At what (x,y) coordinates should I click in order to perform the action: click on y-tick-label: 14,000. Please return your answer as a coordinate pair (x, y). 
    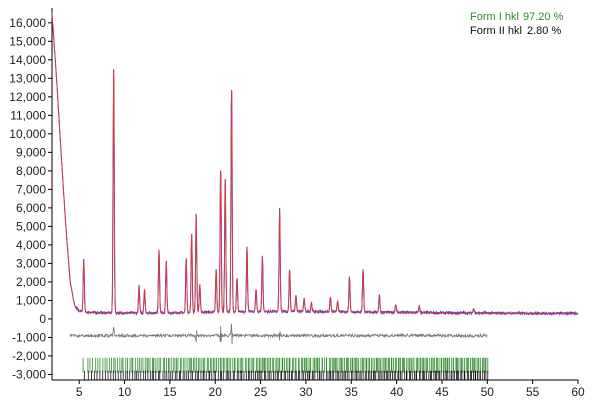
    Looking at the image, I should click on (27, 60).